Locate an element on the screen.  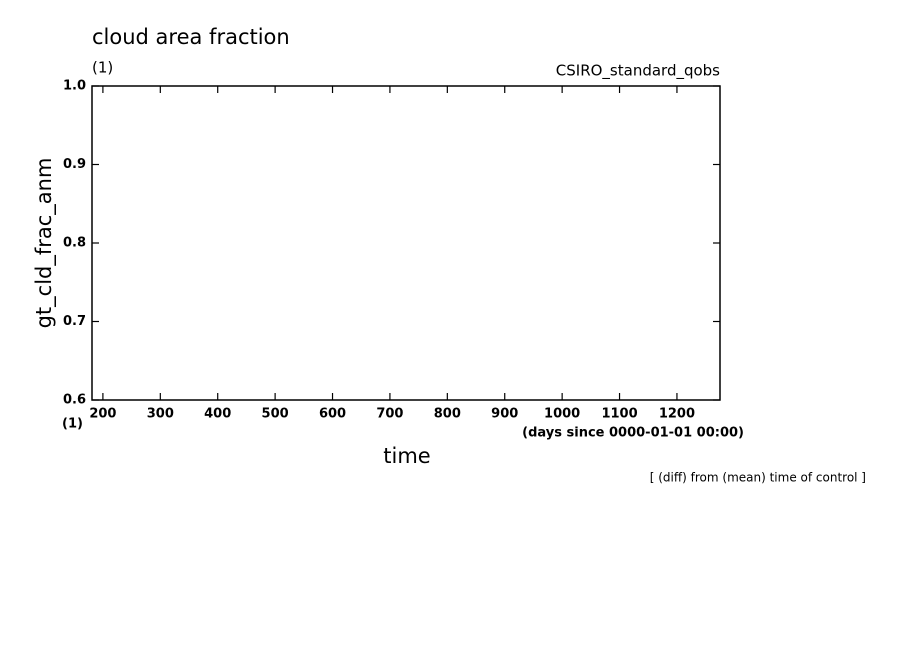
x-tick-label: 1000 is located at coordinates (562, 414).